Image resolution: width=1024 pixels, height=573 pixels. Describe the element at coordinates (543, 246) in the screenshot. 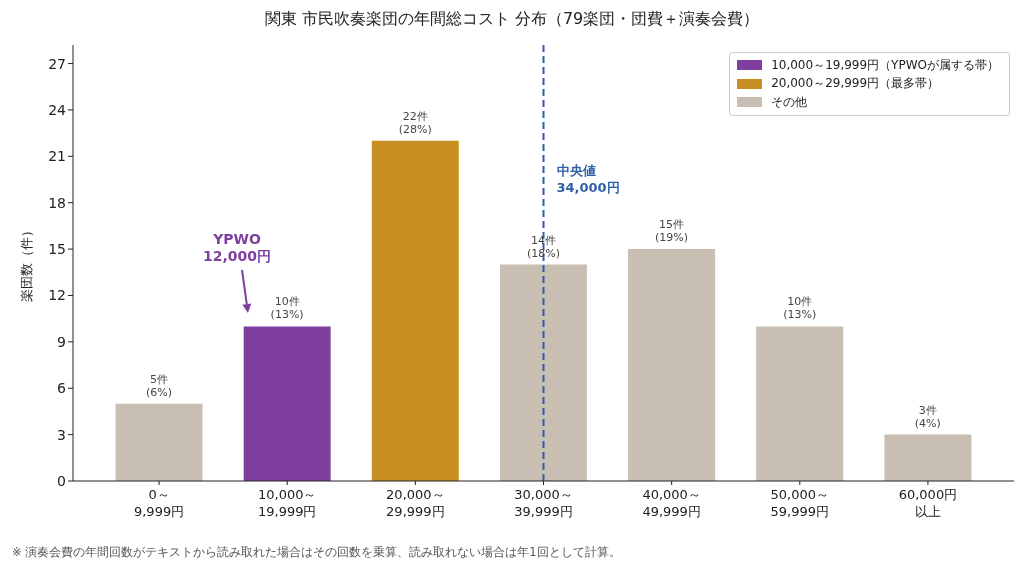

I see `data-label: 14件 (18%)` at that location.